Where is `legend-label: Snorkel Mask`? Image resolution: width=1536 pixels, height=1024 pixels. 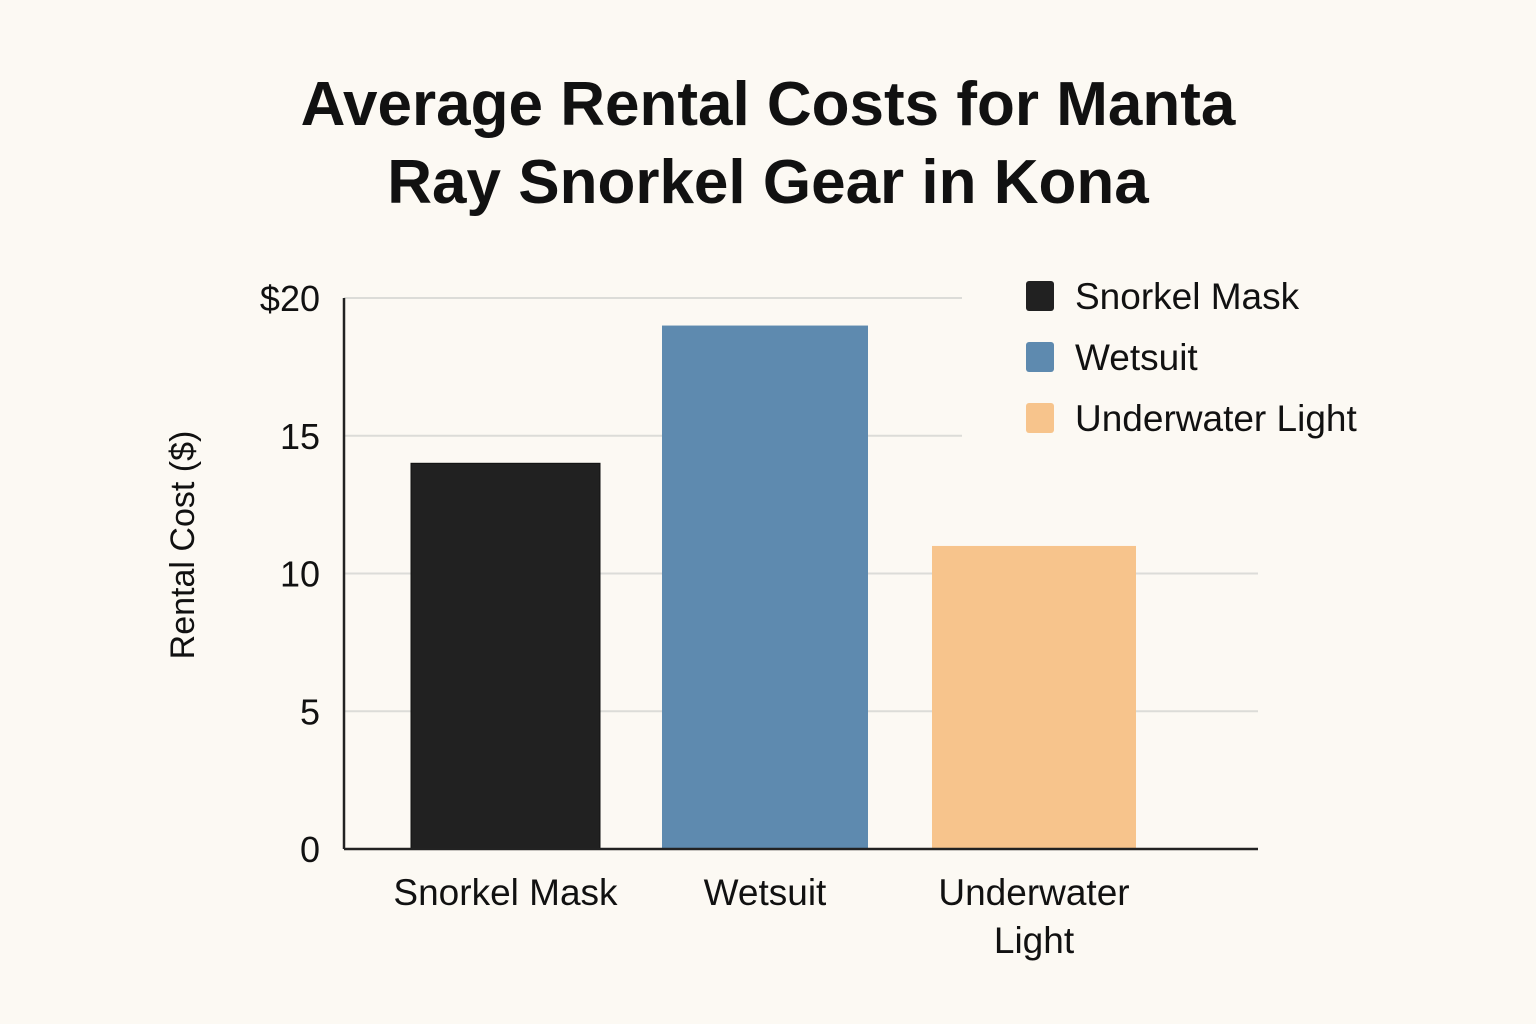
legend-label: Snorkel Mask is located at coordinates (1187, 296).